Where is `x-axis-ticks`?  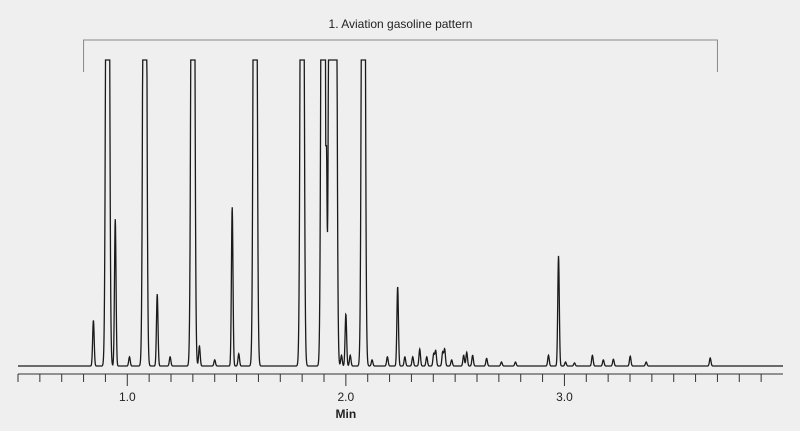
x-axis-ticks is located at coordinates (389, 380).